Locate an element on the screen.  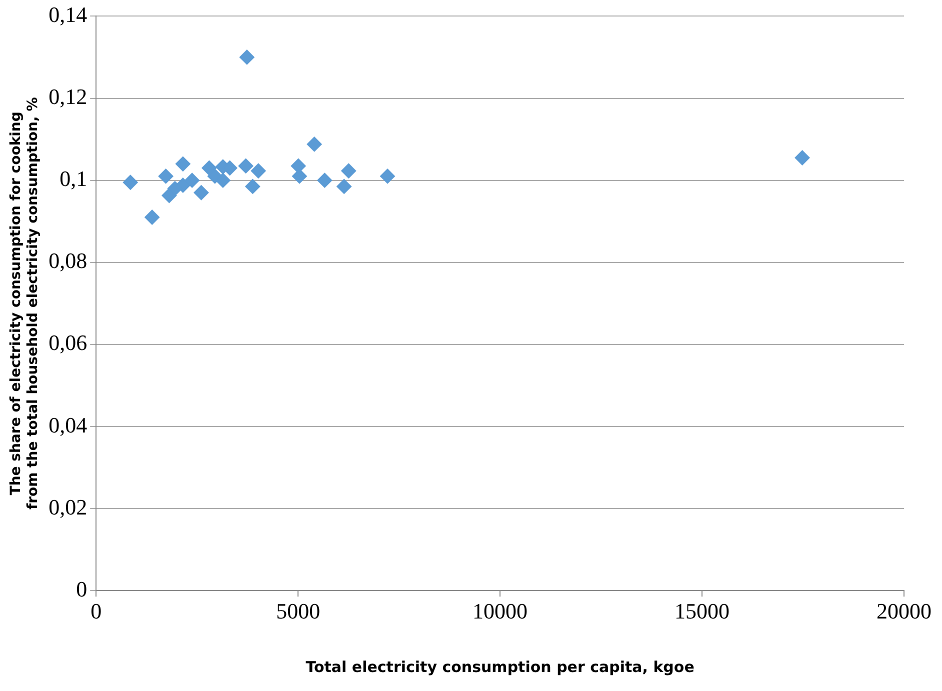
y-tick-label: 0,14 is located at coordinates (68, 14).